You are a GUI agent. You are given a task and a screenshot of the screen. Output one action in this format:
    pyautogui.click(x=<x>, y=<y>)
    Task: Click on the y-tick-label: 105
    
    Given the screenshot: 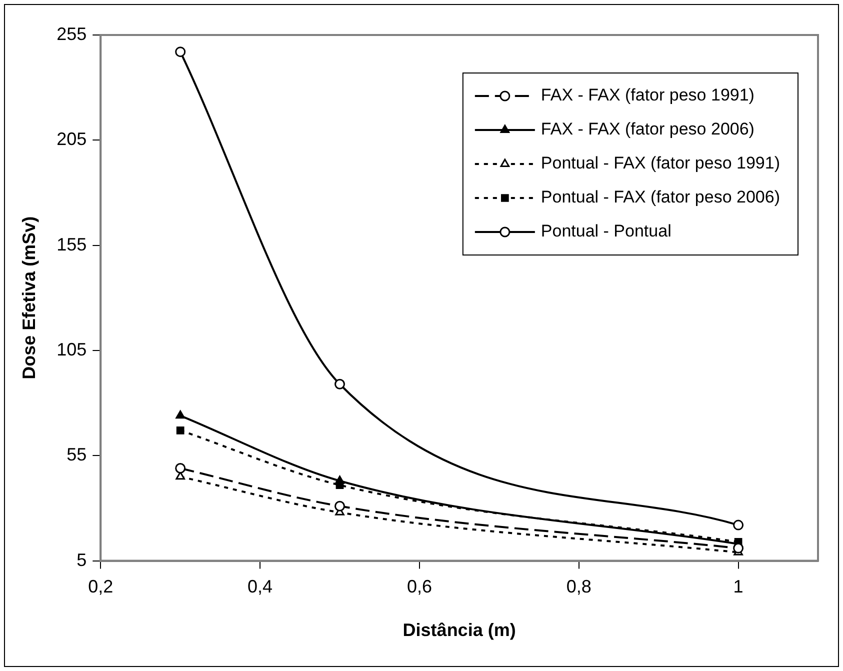 What is the action you would take?
    pyautogui.click(x=71, y=349)
    